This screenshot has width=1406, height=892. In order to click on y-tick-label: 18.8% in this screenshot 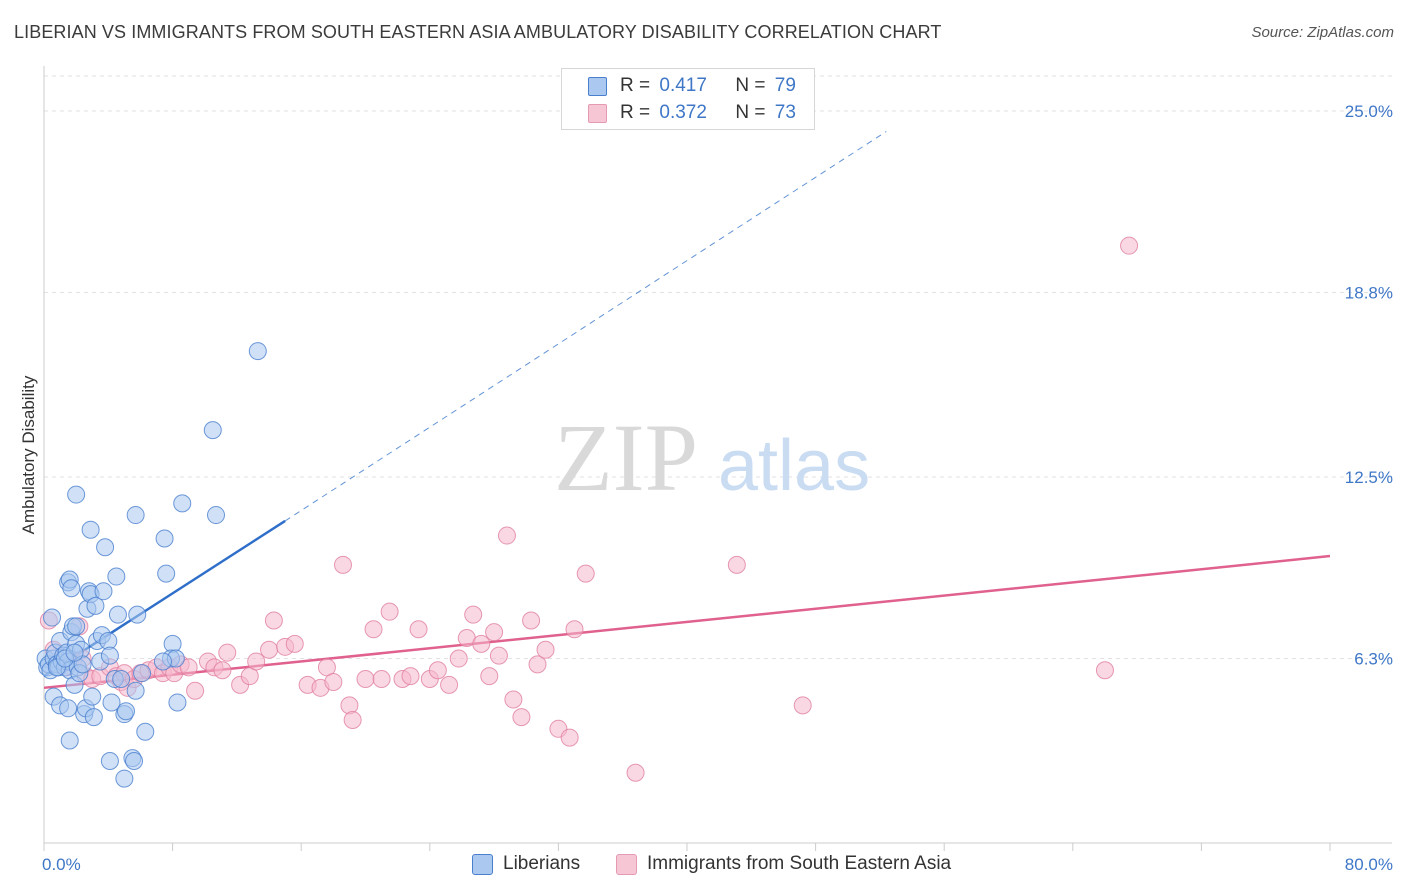, I will do `click(1369, 293)`.